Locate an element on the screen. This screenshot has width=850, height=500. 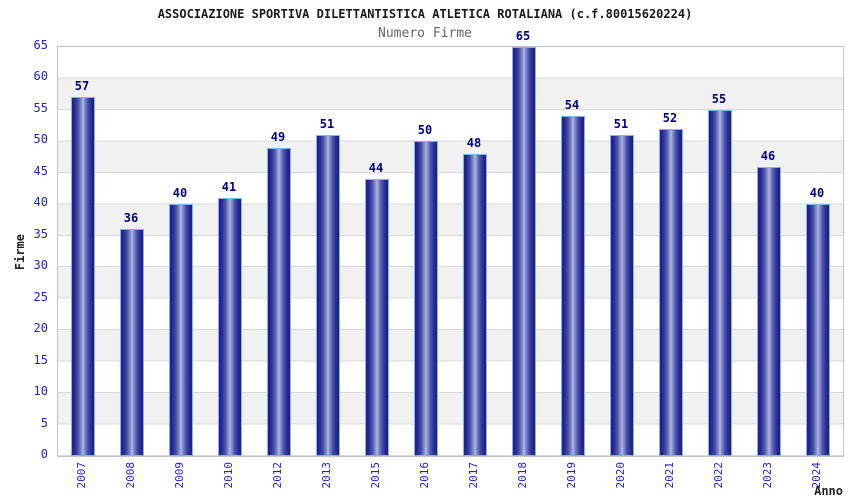
x-tick-label: 2016 is located at coordinates (424, 475).